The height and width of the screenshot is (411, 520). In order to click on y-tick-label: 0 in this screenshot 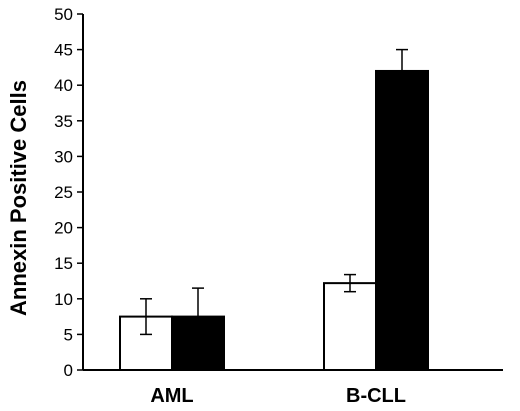, I will do `click(68, 370)`.